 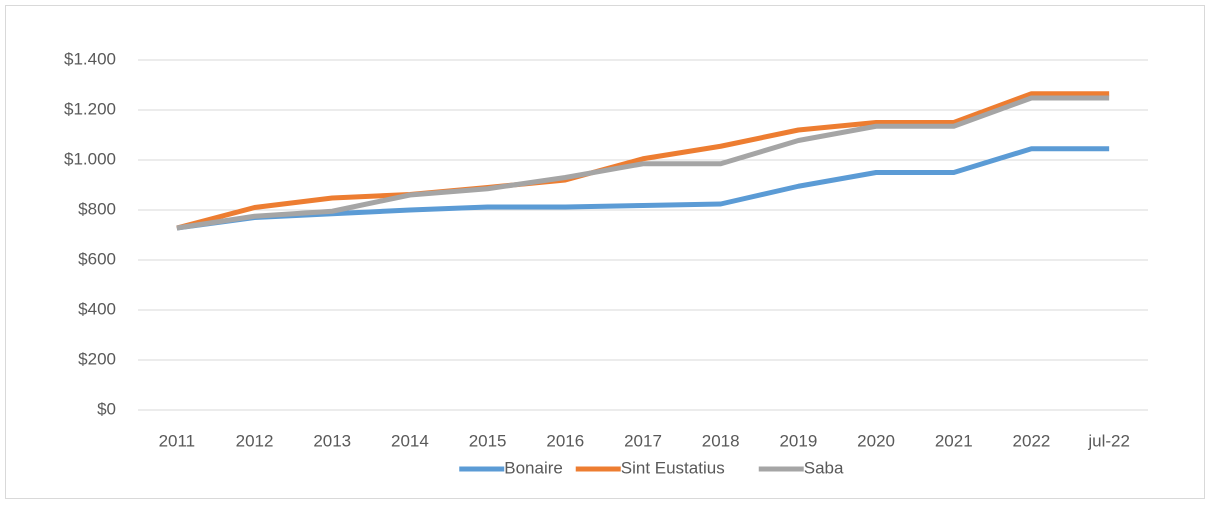 I want to click on y-tick-label: $800, so click(x=97, y=208).